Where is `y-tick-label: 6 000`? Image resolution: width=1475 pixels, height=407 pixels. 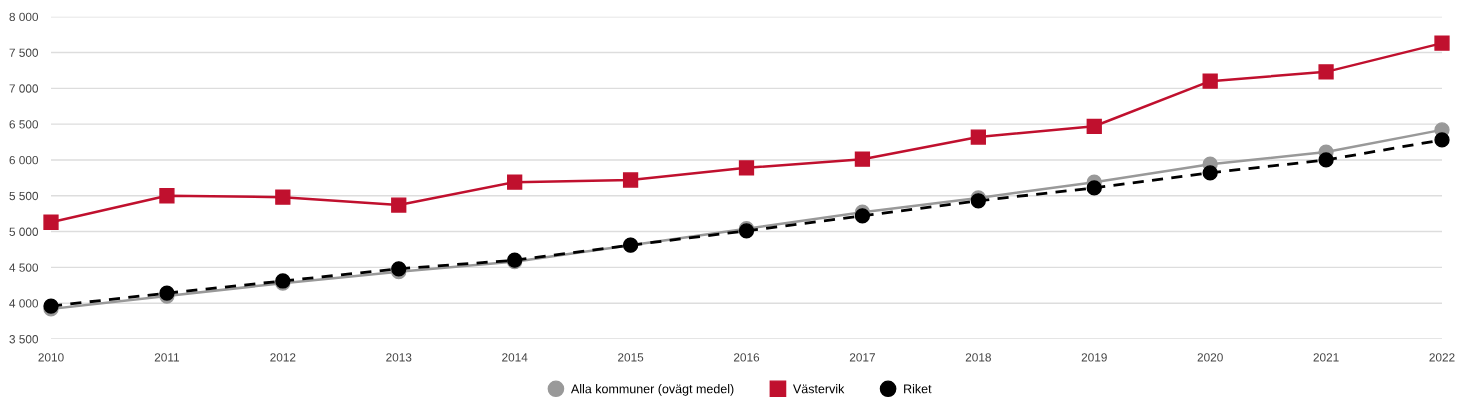 y-tick-label: 6 000 is located at coordinates (24, 160).